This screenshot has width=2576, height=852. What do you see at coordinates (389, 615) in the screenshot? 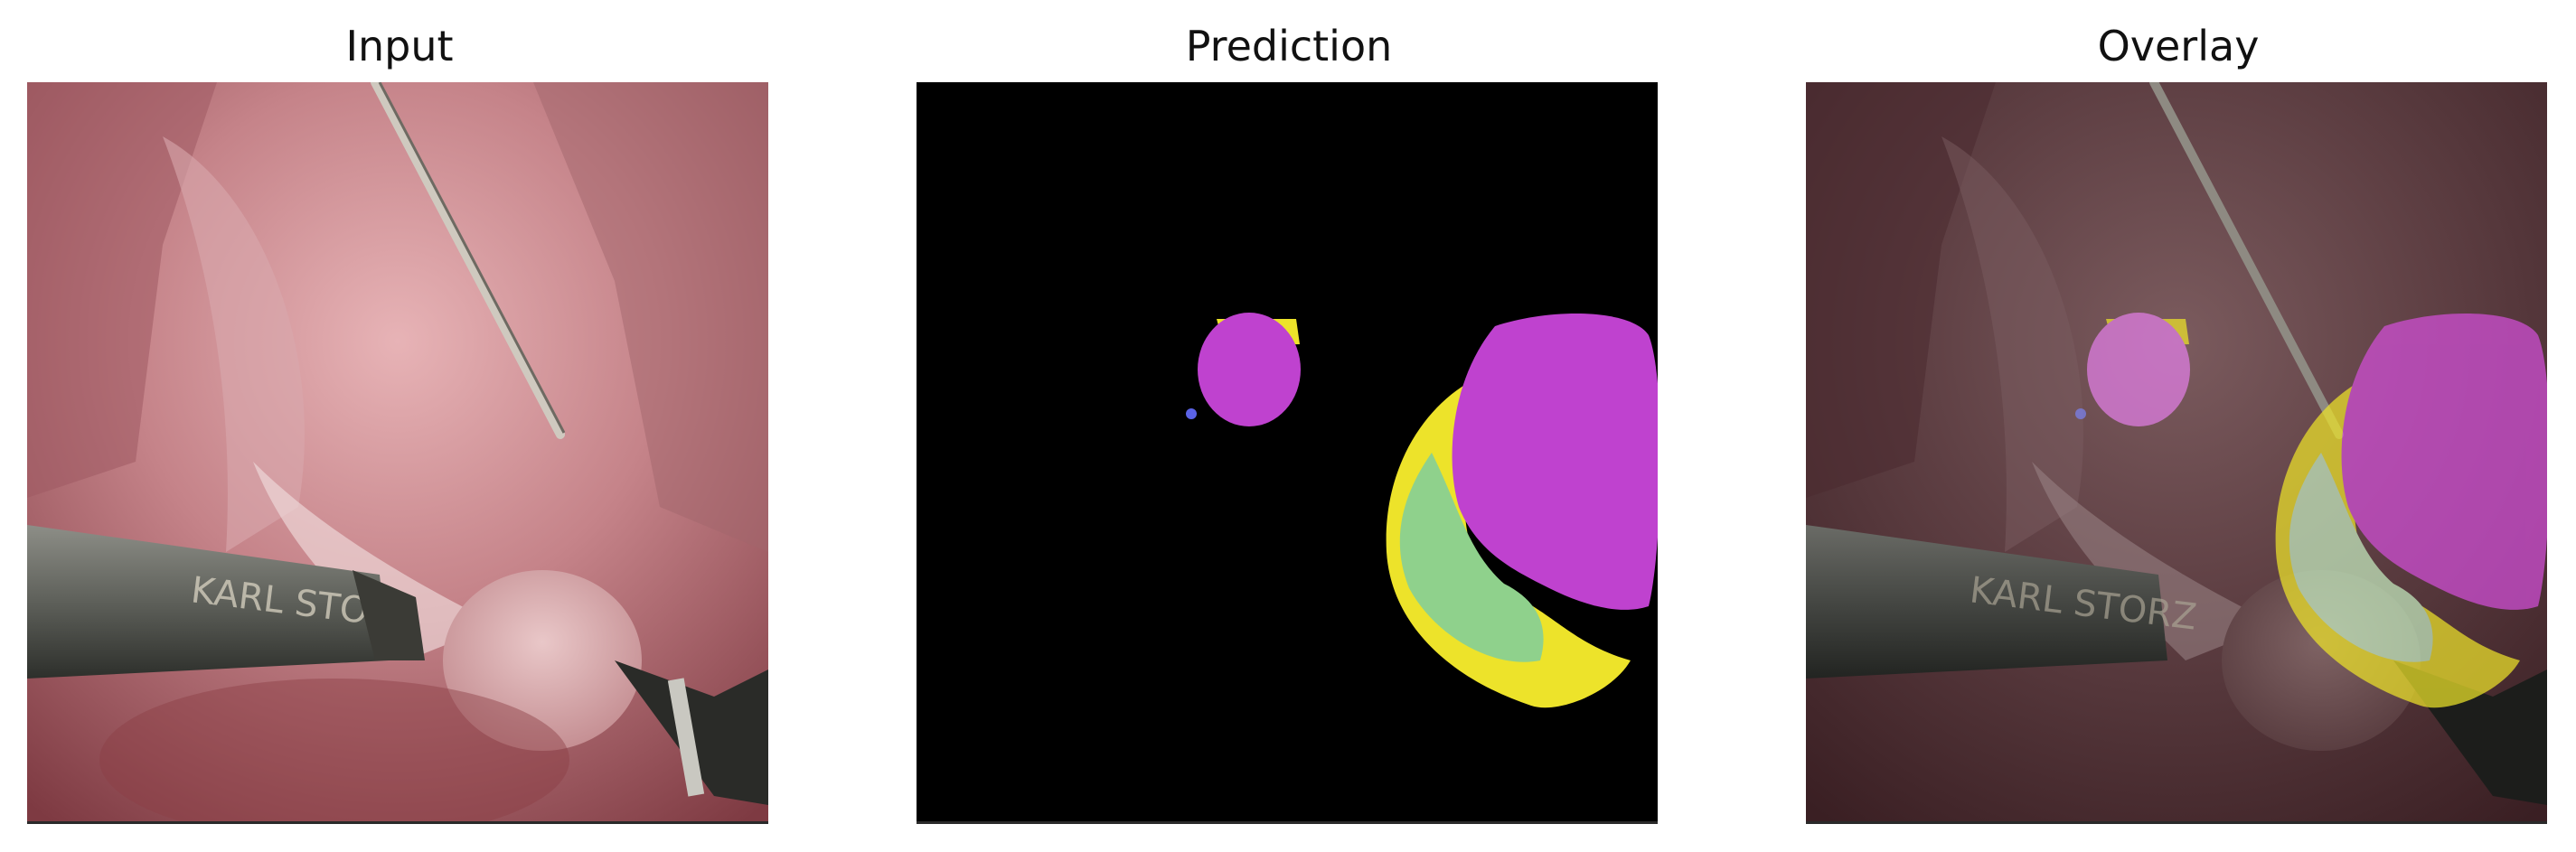
I see `left-instrument-tip` at bounding box center [389, 615].